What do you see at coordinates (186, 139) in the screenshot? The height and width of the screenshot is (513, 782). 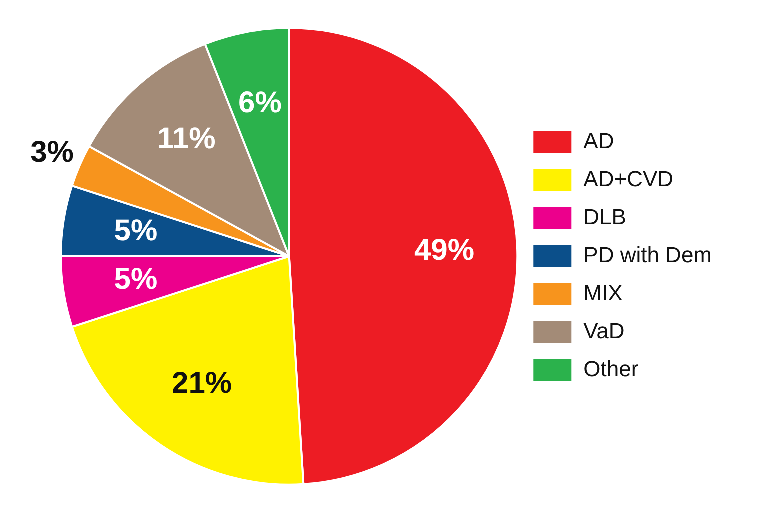 I see `data-label: 11%` at bounding box center [186, 139].